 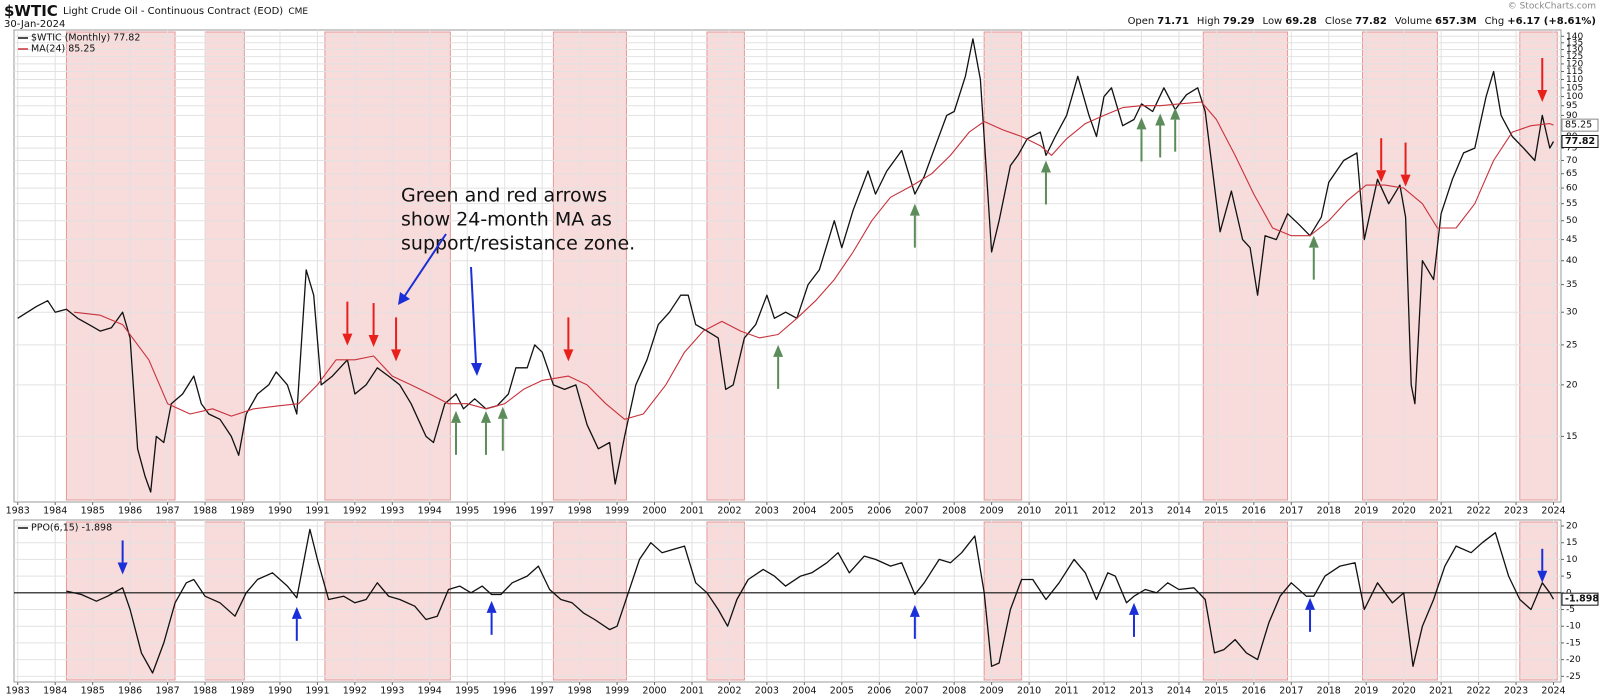 I want to click on x-tick-label: 2001, so click(x=692, y=511).